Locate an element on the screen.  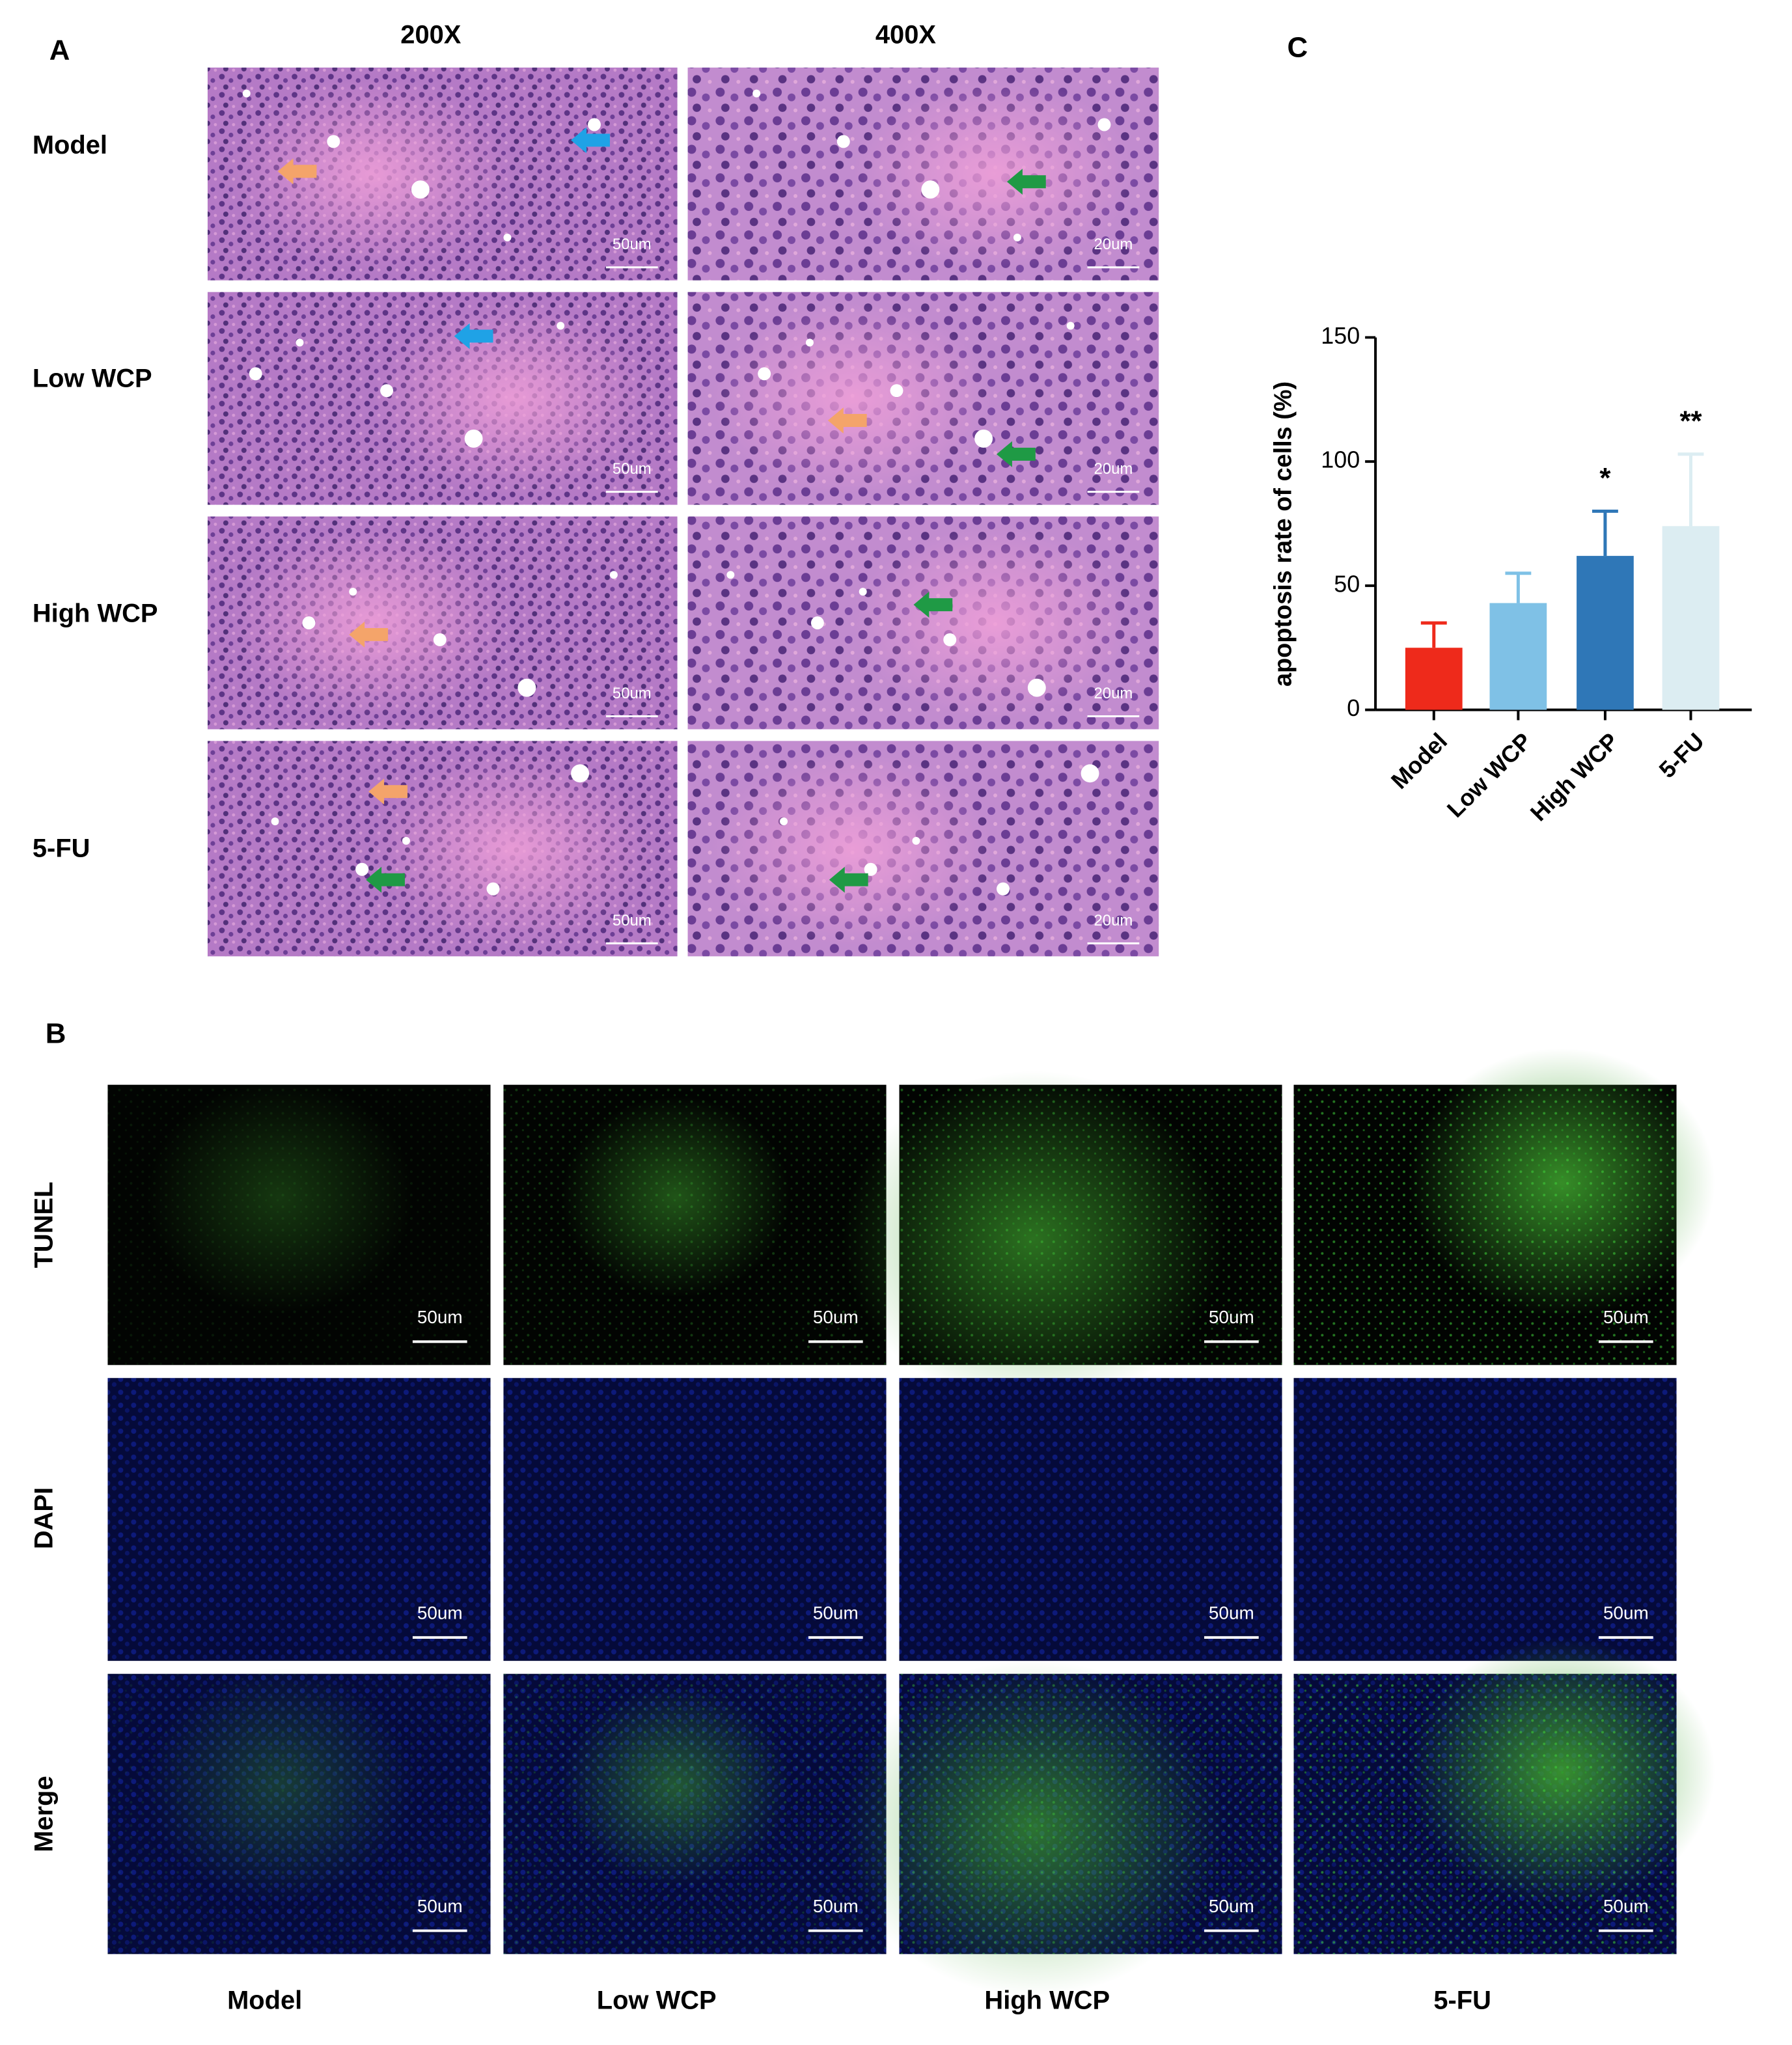
row-label: High WCP is located at coordinates (95, 613).